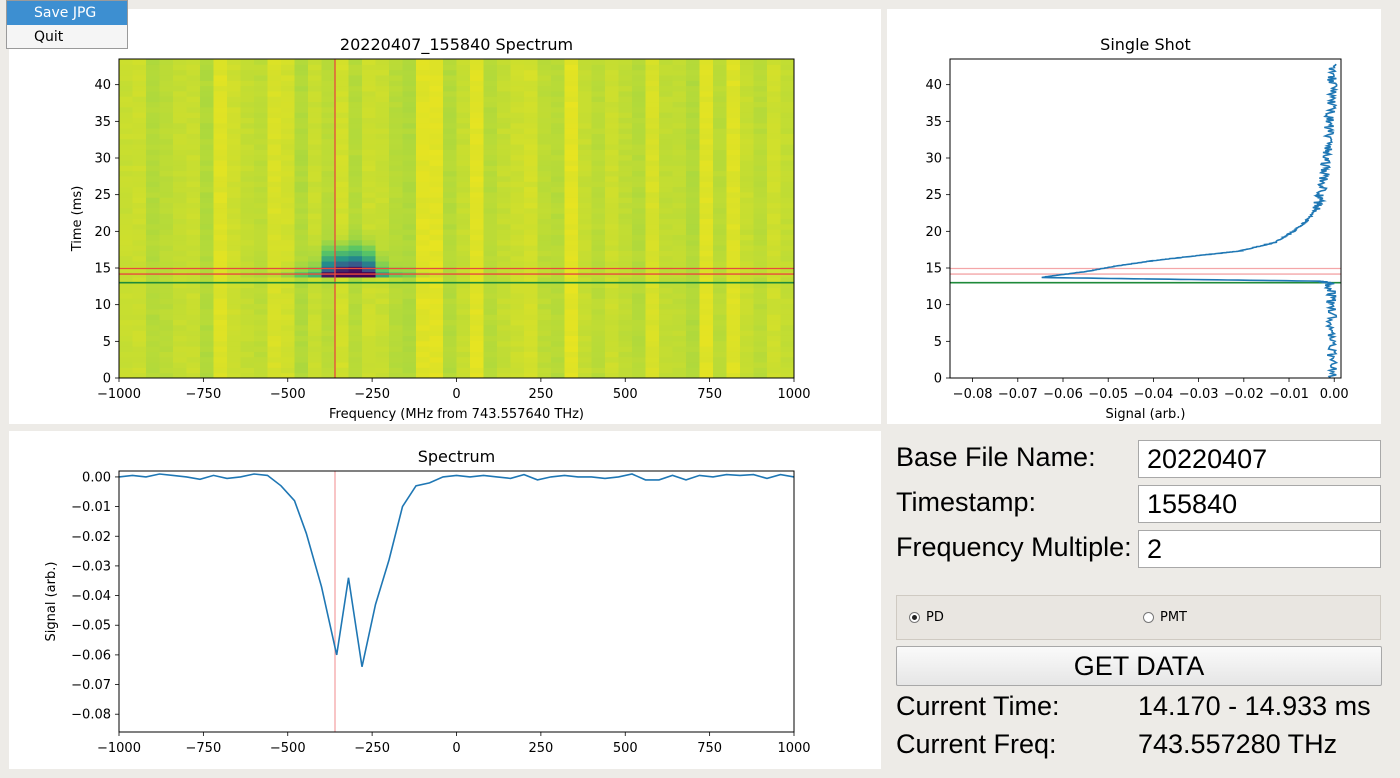 The width and height of the screenshot is (1400, 778). I want to click on timestamp-input, so click(1259, 504).